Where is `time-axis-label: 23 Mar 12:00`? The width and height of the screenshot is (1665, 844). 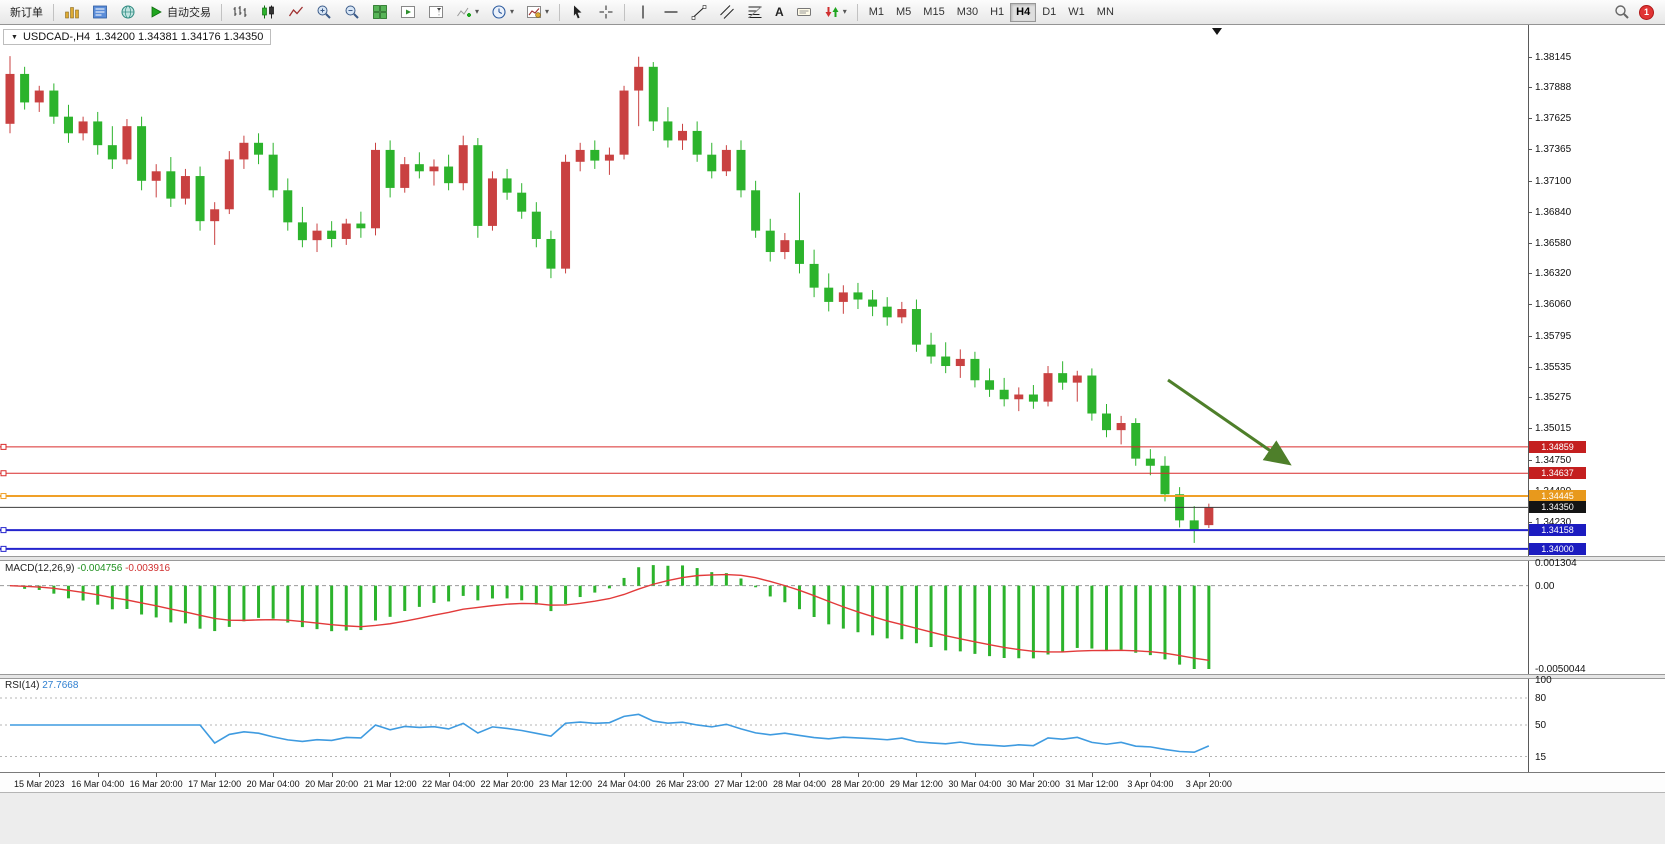 time-axis-label: 23 Mar 12:00 is located at coordinates (566, 784).